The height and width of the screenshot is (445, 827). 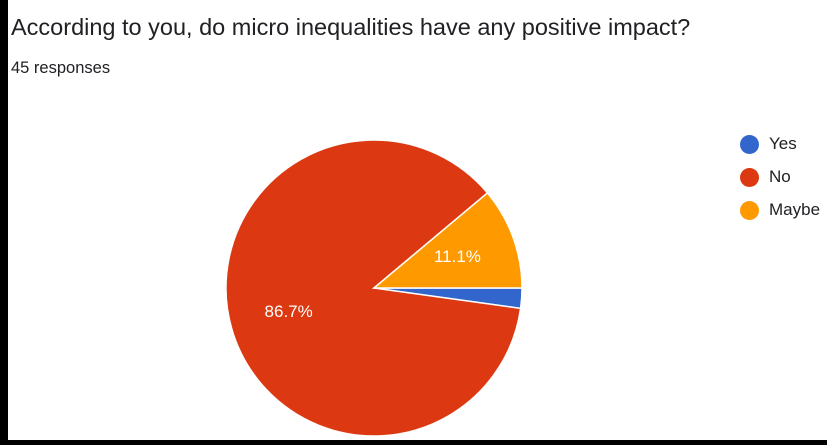 What do you see at coordinates (457, 256) in the screenshot?
I see `data-label-maybe: 11.1%` at bounding box center [457, 256].